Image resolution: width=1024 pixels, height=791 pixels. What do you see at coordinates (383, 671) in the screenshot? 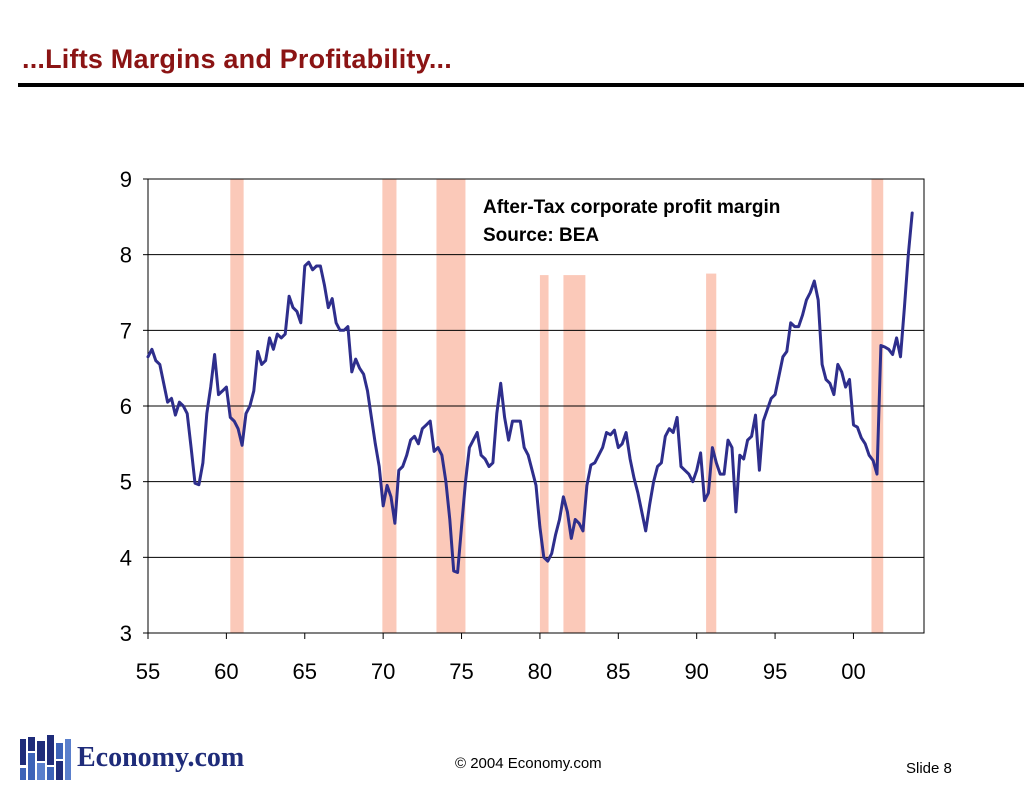
I see `x-tick-label: 70` at bounding box center [383, 671].